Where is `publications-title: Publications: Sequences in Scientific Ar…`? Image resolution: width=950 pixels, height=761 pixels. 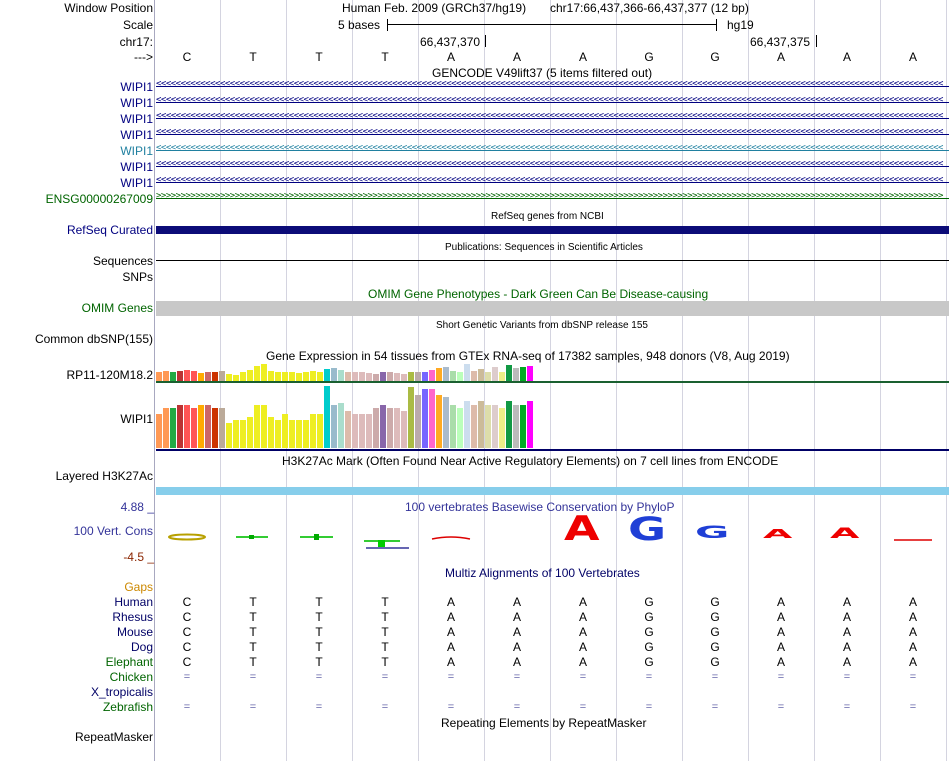 publications-title: Publications: Sequences in Scientific Ar… is located at coordinates (544, 247).